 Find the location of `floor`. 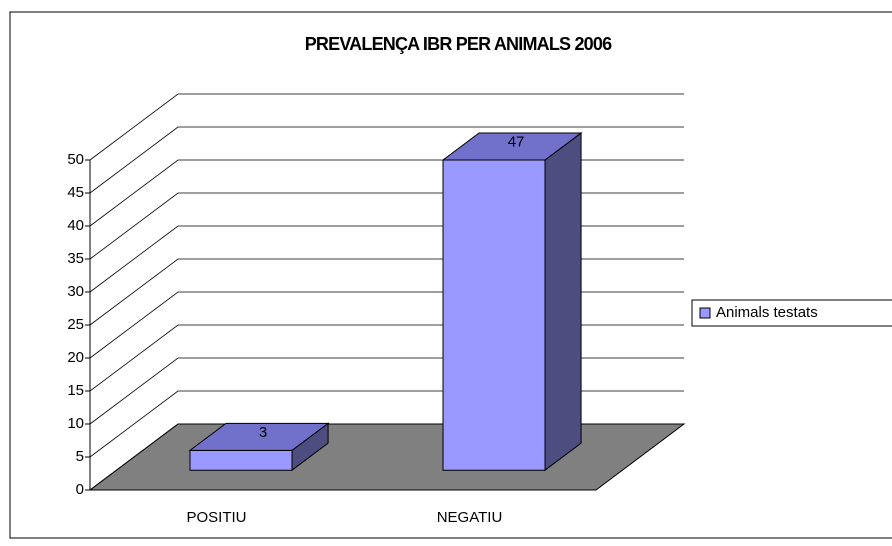

floor is located at coordinates (387, 457).